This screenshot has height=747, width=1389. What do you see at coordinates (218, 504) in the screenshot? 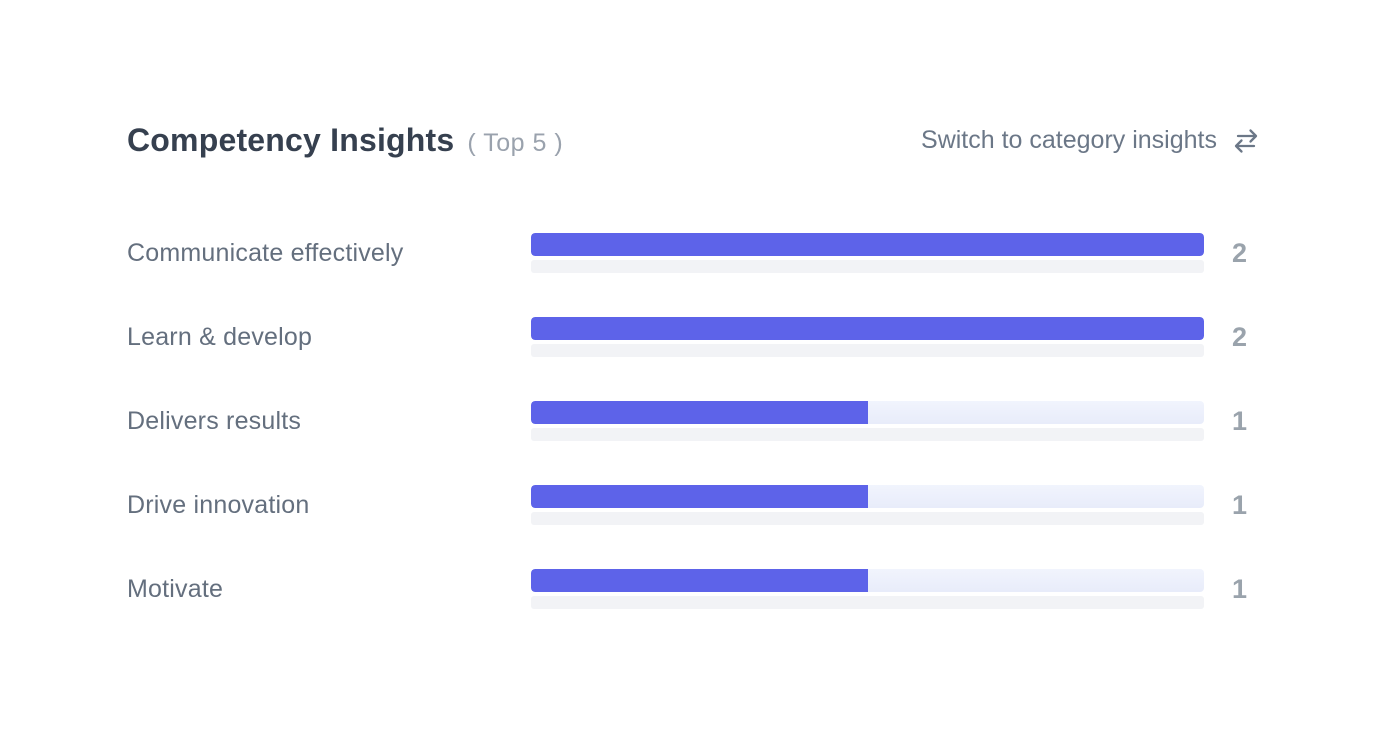
I see `competency-label: Drive innovation` at bounding box center [218, 504].